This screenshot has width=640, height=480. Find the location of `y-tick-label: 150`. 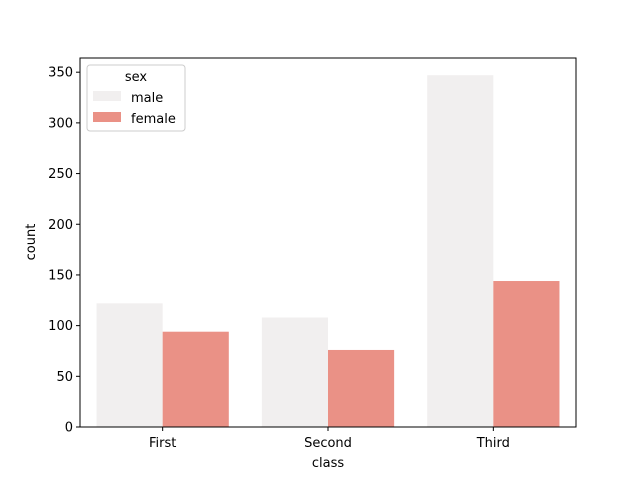

y-tick-label: 150 is located at coordinates (60, 275).